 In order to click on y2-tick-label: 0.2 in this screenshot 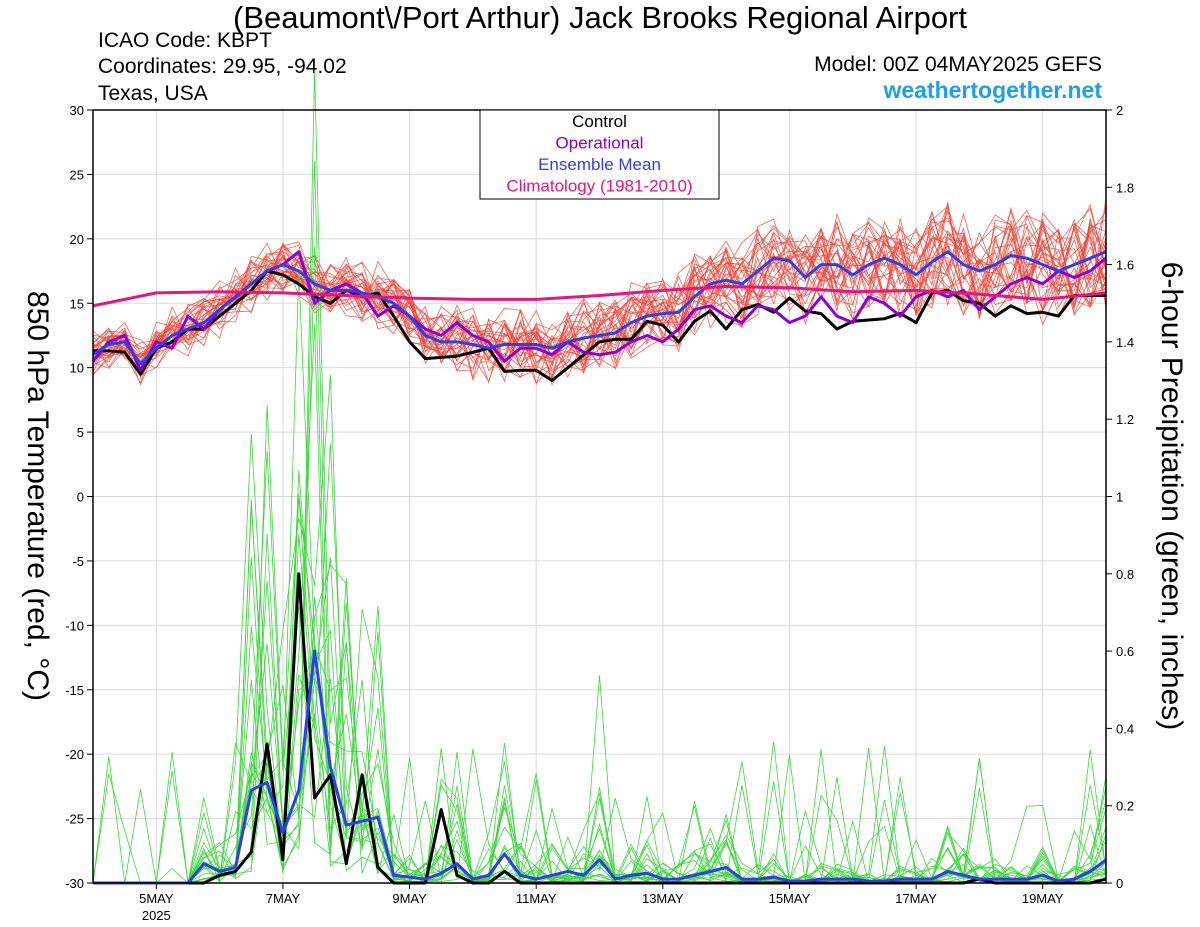, I will do `click(1125, 806)`.